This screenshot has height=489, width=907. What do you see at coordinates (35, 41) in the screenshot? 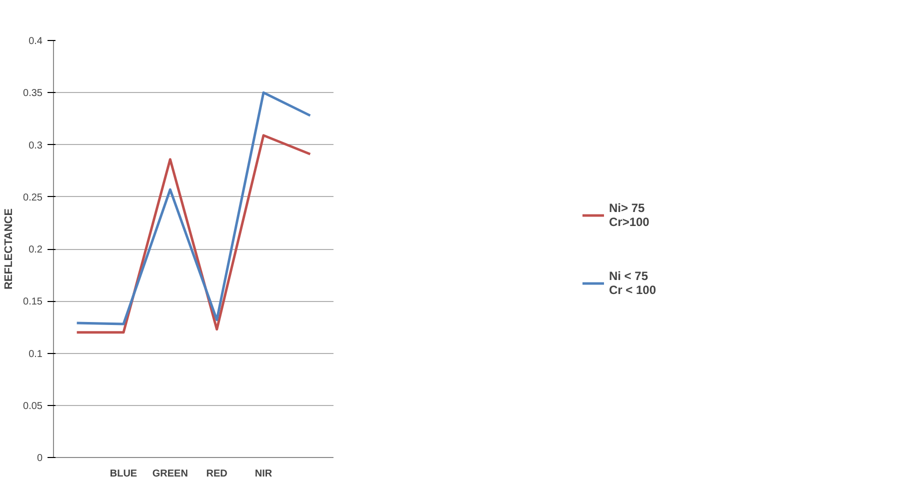
I see `y-tick-label: 0.4` at bounding box center [35, 41].